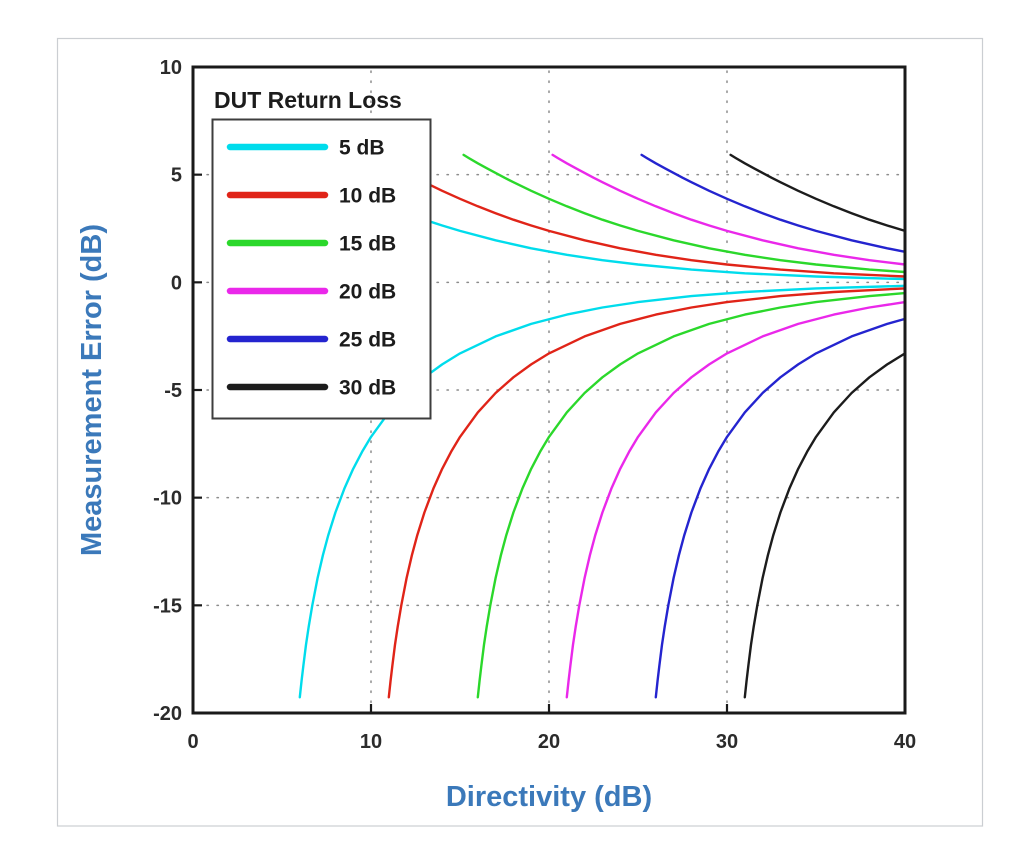 This screenshot has height=844, width=1017. I want to click on y-tick-label--10: -10, so click(167, 499).